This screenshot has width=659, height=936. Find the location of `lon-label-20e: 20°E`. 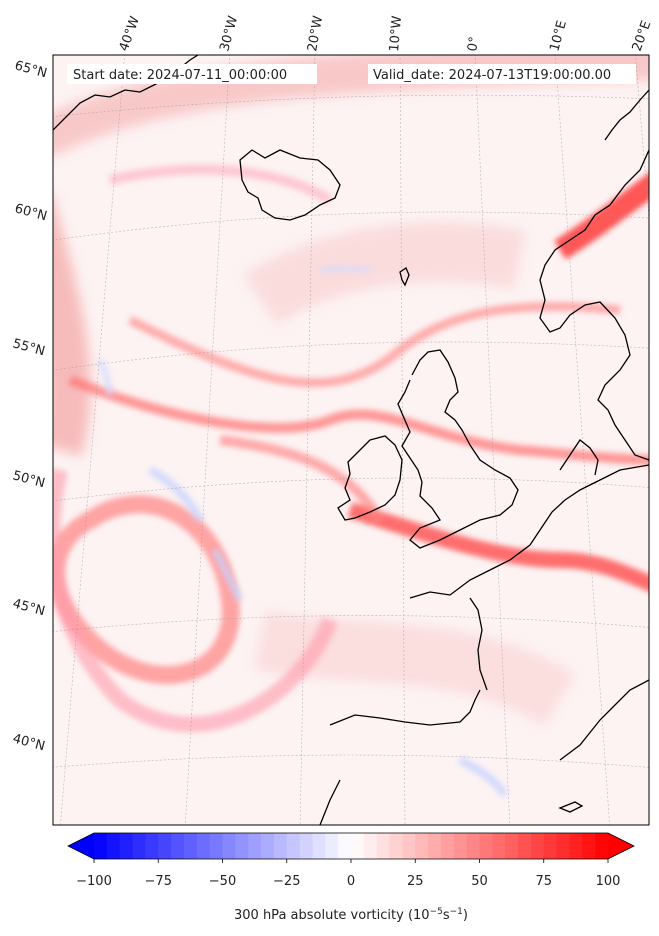

lon-label-20e: 20°E is located at coordinates (642, 36).